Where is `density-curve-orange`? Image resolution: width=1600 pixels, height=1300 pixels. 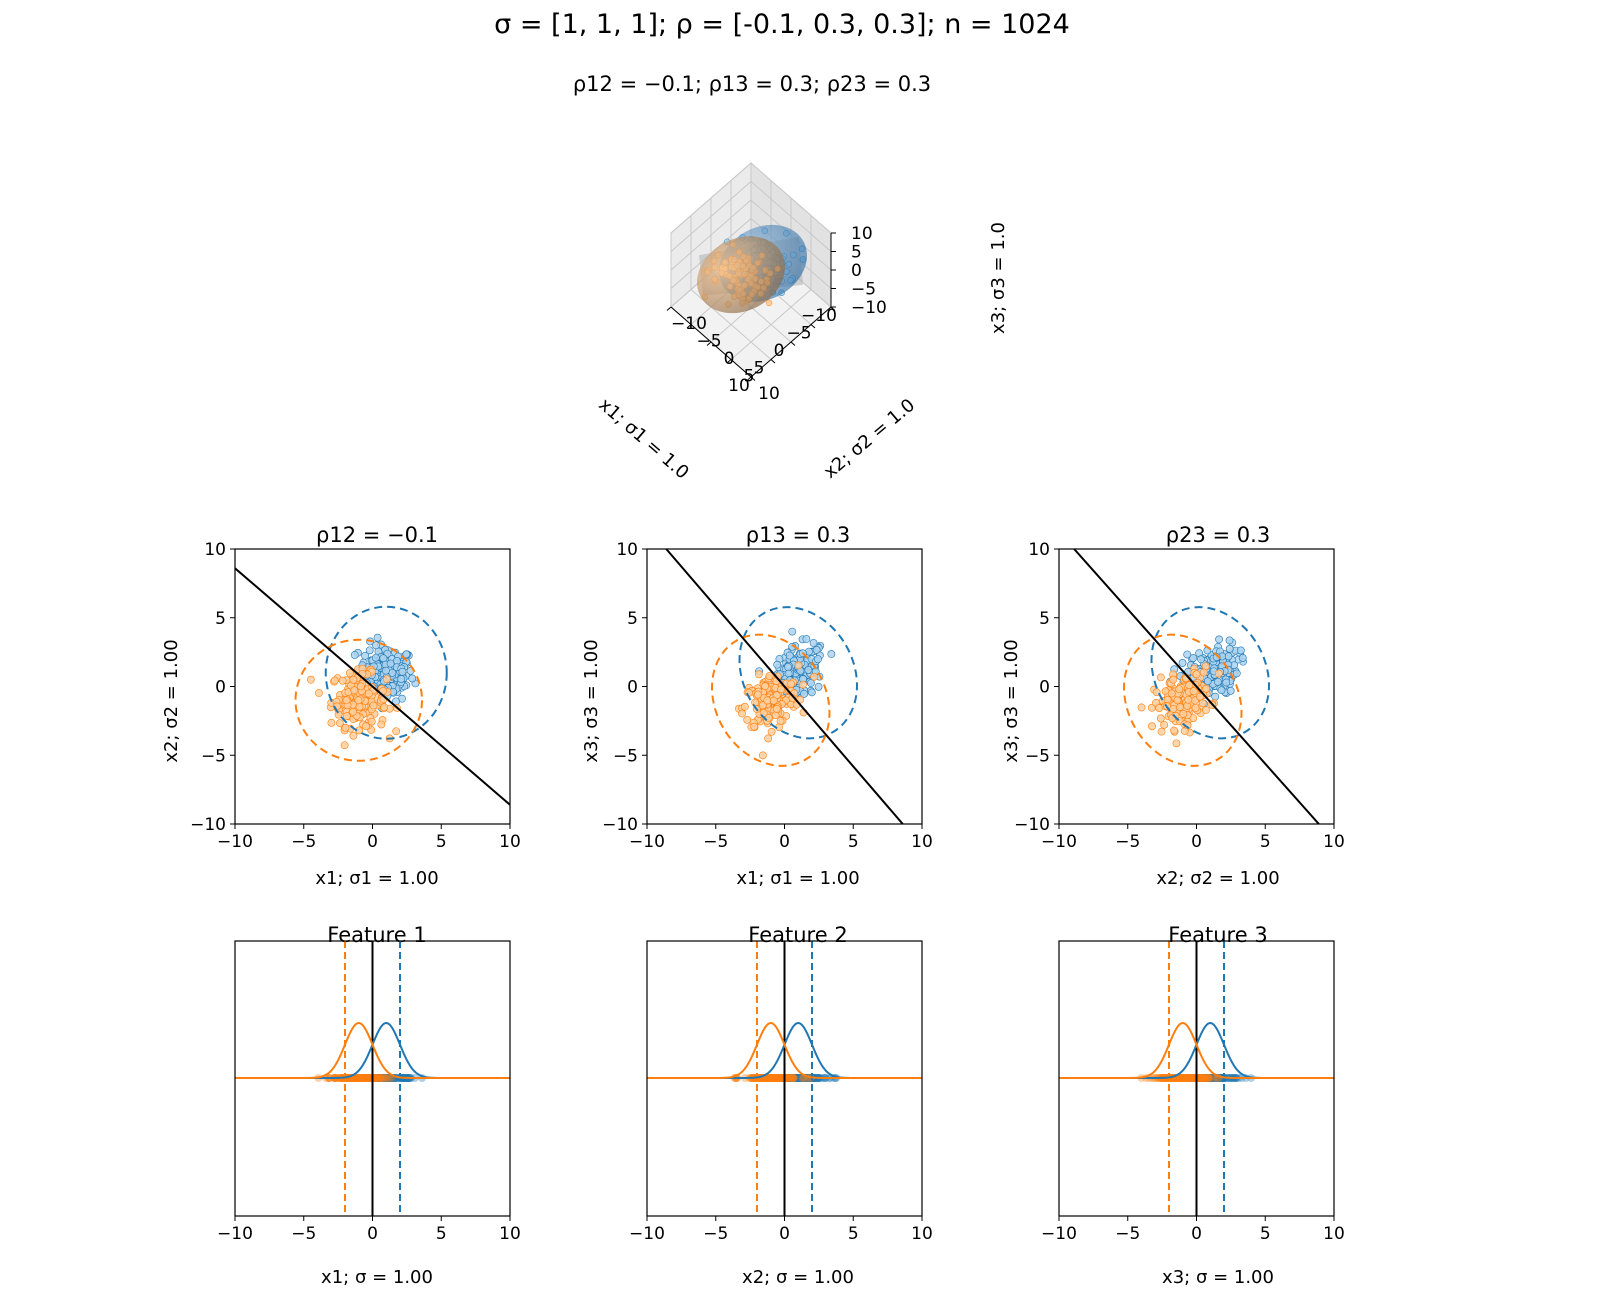
density-curve-orange is located at coordinates (784, 1050).